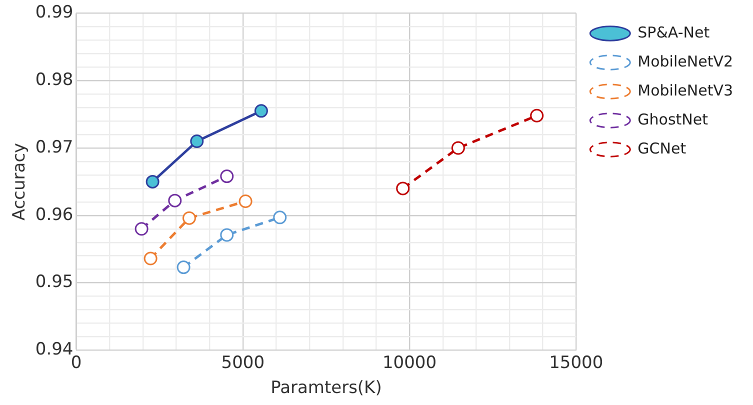 This screenshot has height=405, width=753. I want to click on x-tick-label: 0, so click(76, 362).